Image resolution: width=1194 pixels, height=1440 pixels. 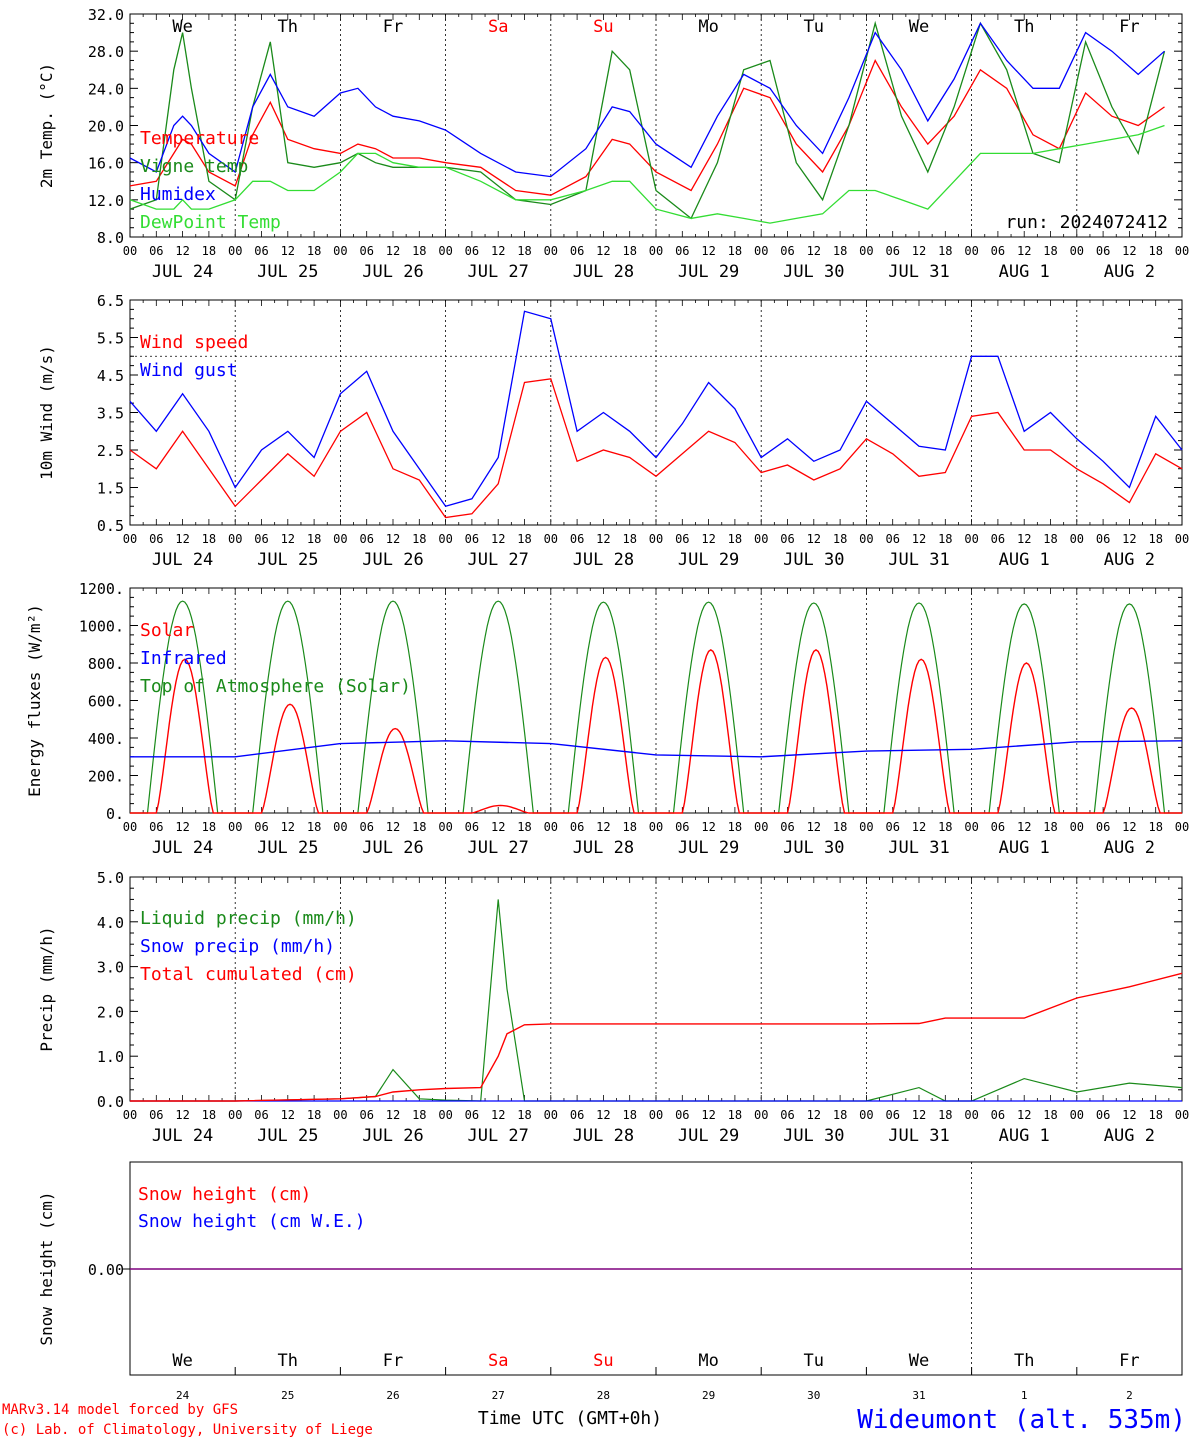 I want to click on series-dewpoint-temp, so click(x=647, y=174).